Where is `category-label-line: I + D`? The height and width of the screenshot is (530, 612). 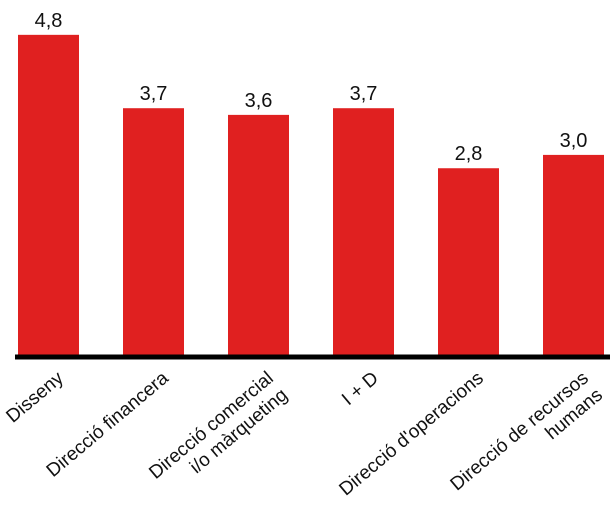
category-label-line: I + D is located at coordinates (360, 389).